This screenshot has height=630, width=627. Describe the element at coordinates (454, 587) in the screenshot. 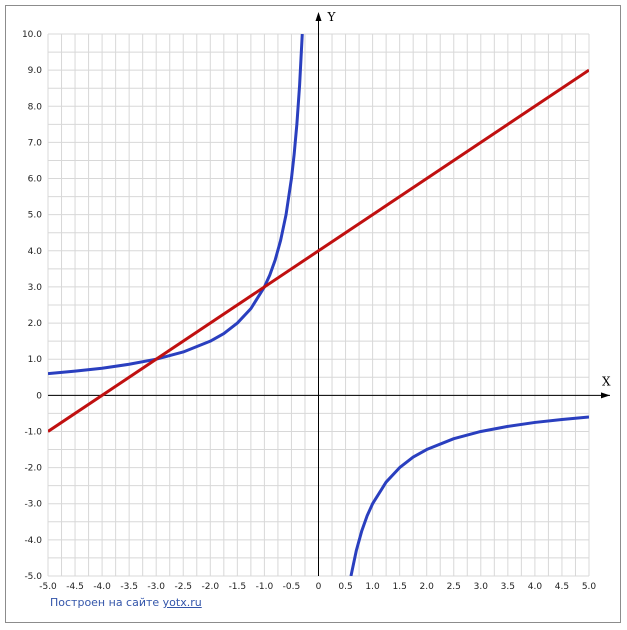

I see `x-tick-label: 2.5` at that location.